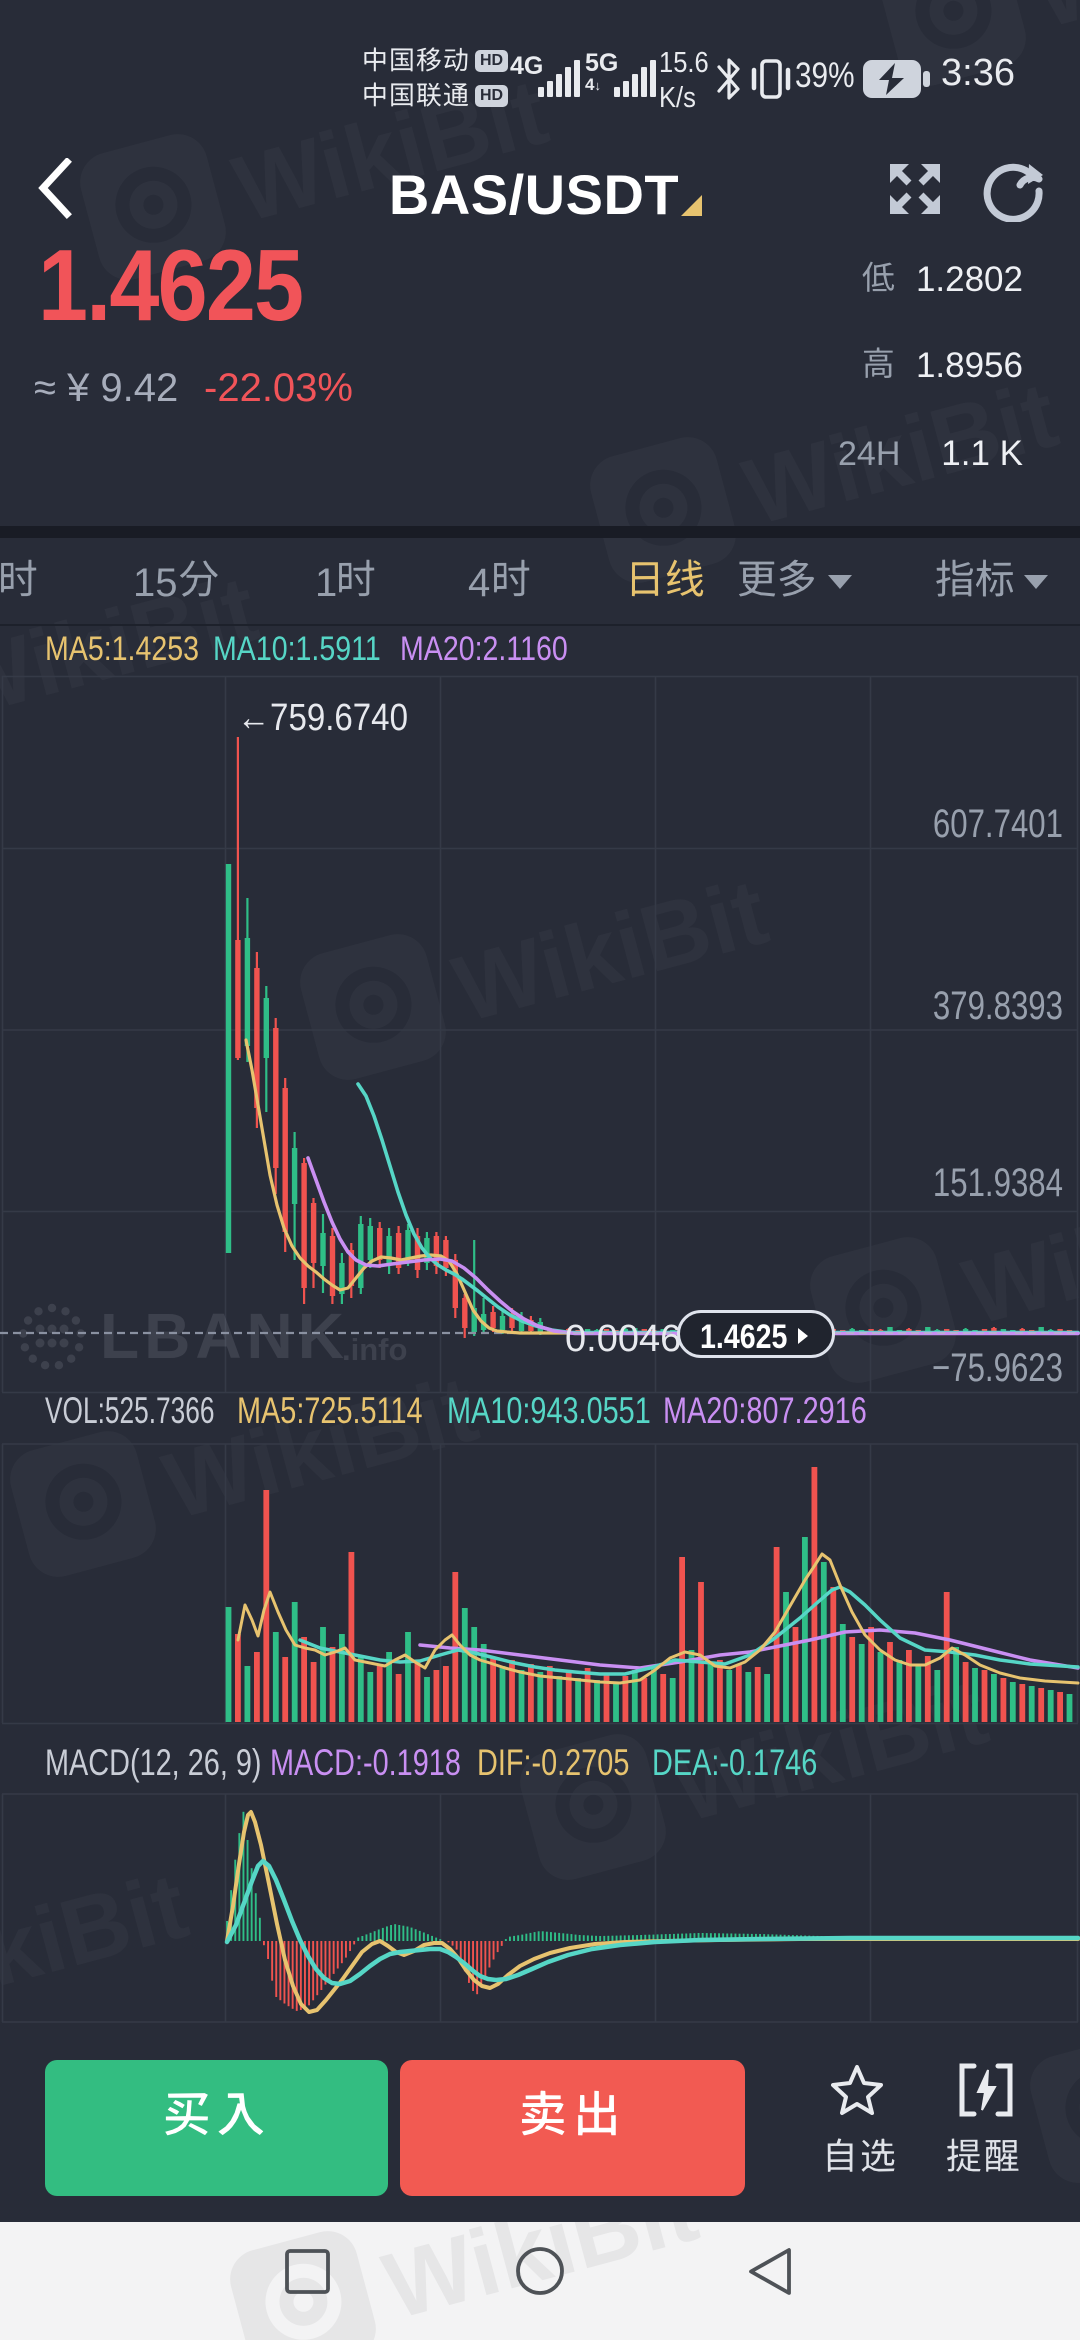 Image resolution: width=1080 pixels, height=2340 pixels. I want to click on svg-text: LBANK, so click(224, 1336).